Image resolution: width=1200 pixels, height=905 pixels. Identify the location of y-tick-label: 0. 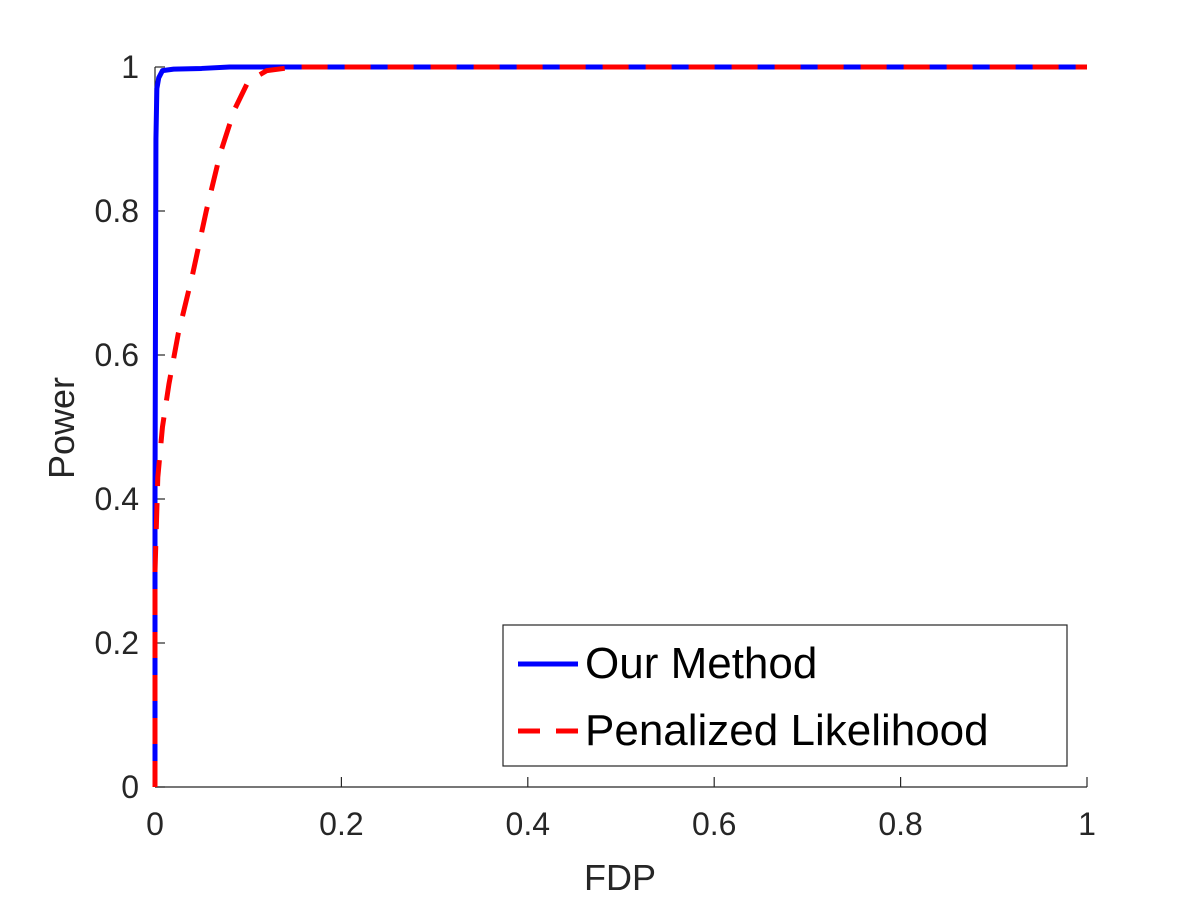
(130, 787).